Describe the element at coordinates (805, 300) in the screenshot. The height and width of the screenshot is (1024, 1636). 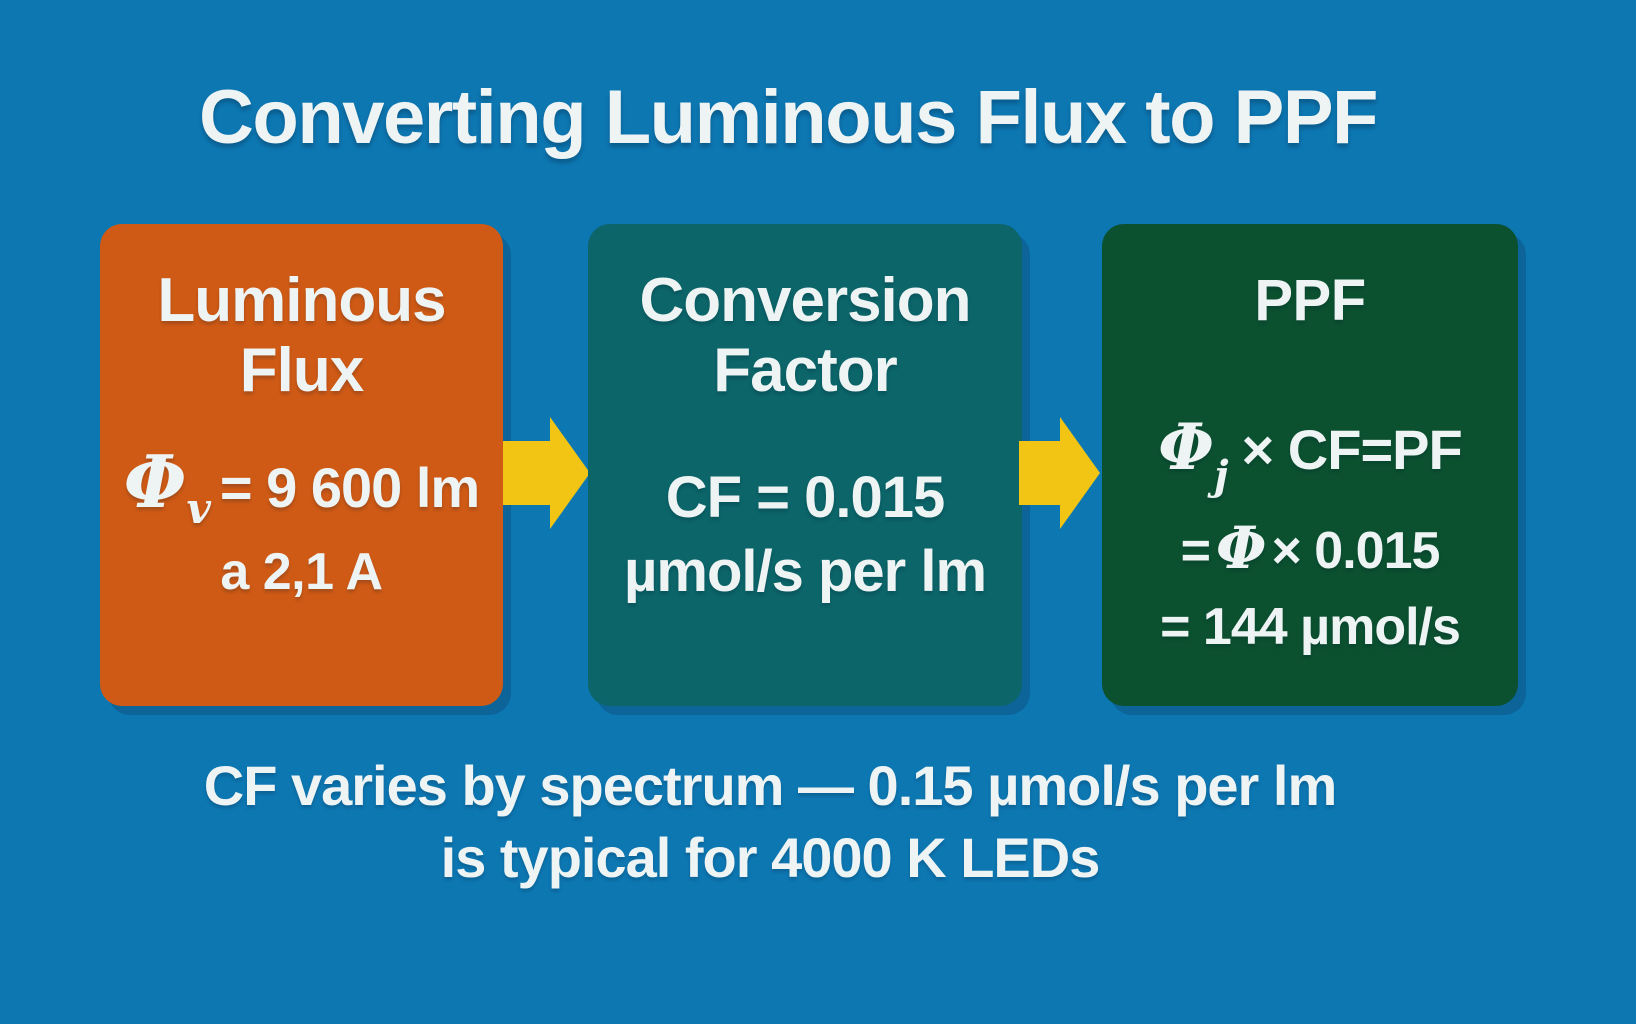
I see `heading-line: Conversion` at that location.